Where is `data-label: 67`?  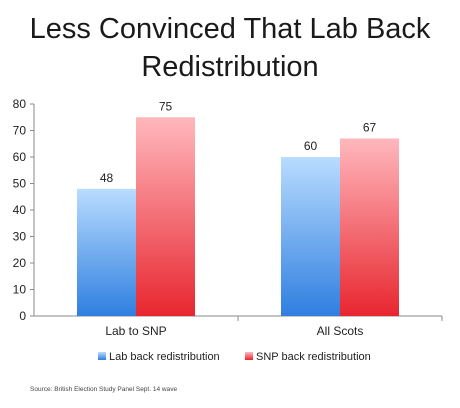
data-label: 67 is located at coordinates (370, 127).